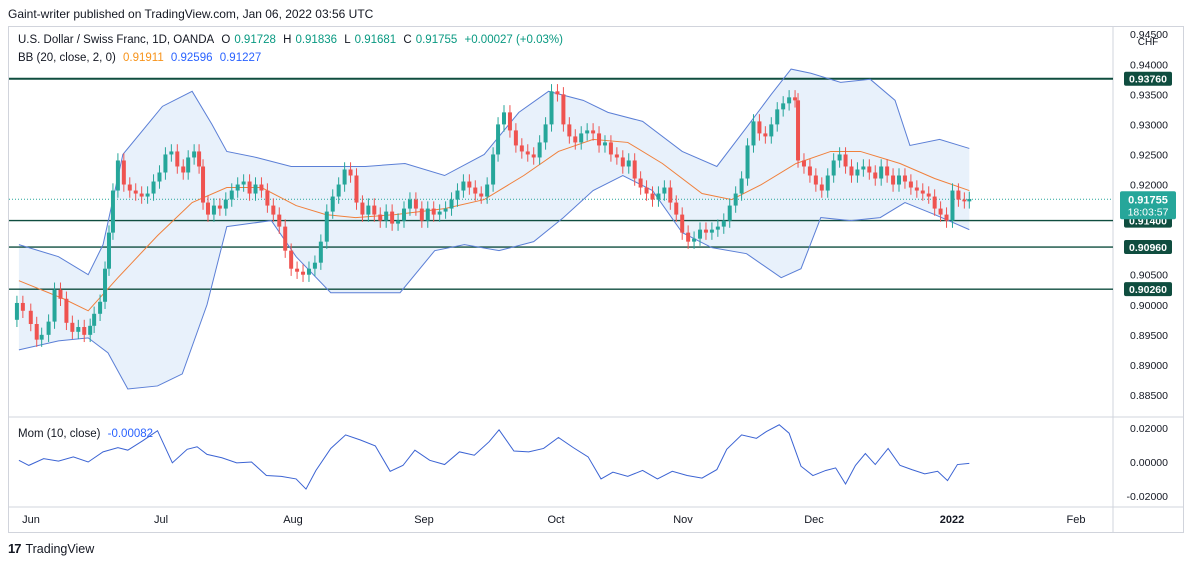 The width and height of the screenshot is (1194, 568). What do you see at coordinates (316, 40) in the screenshot?
I see `high-value: 0.91836` at bounding box center [316, 40].